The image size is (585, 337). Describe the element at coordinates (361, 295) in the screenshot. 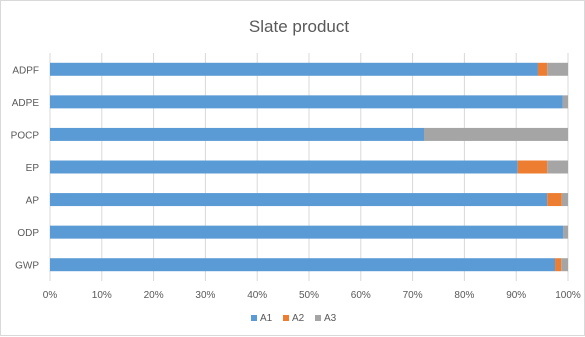

I see `x-tick-label: 60%` at that location.